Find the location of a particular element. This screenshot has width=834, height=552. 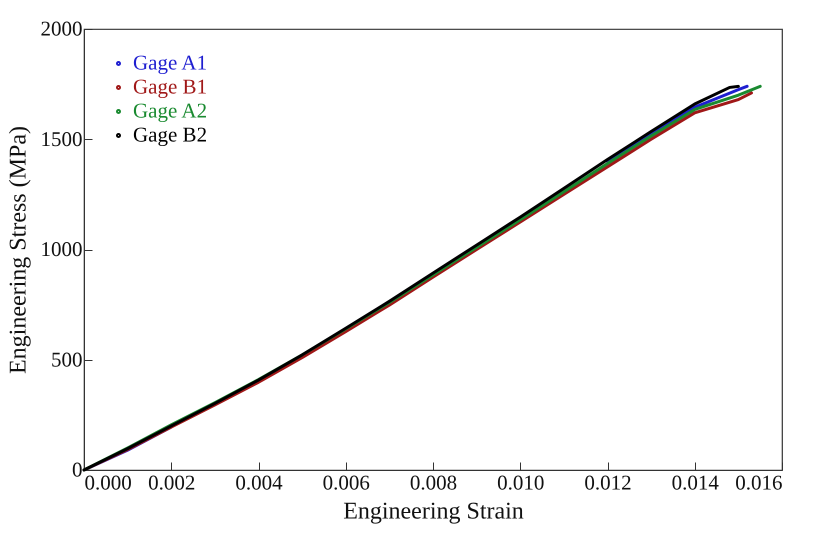

x-tick-label: 0.004 is located at coordinates (259, 482).